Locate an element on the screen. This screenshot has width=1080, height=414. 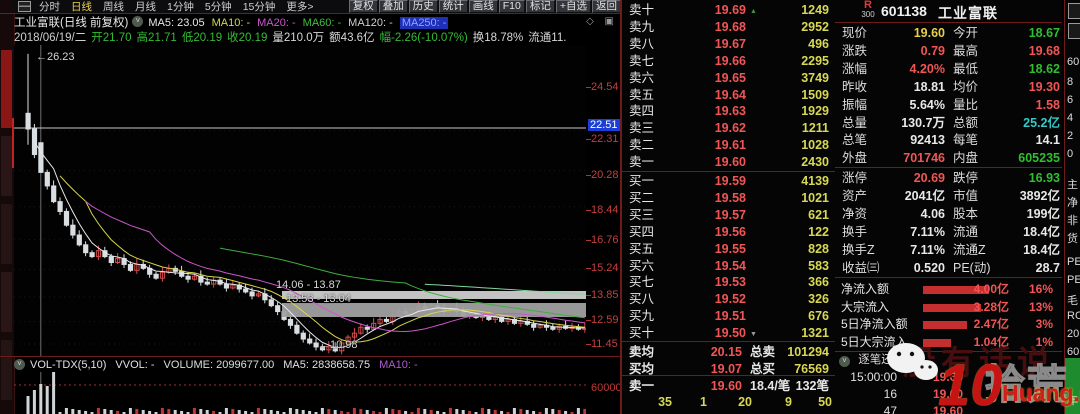
volume-canvas is located at coordinates (300, 393).